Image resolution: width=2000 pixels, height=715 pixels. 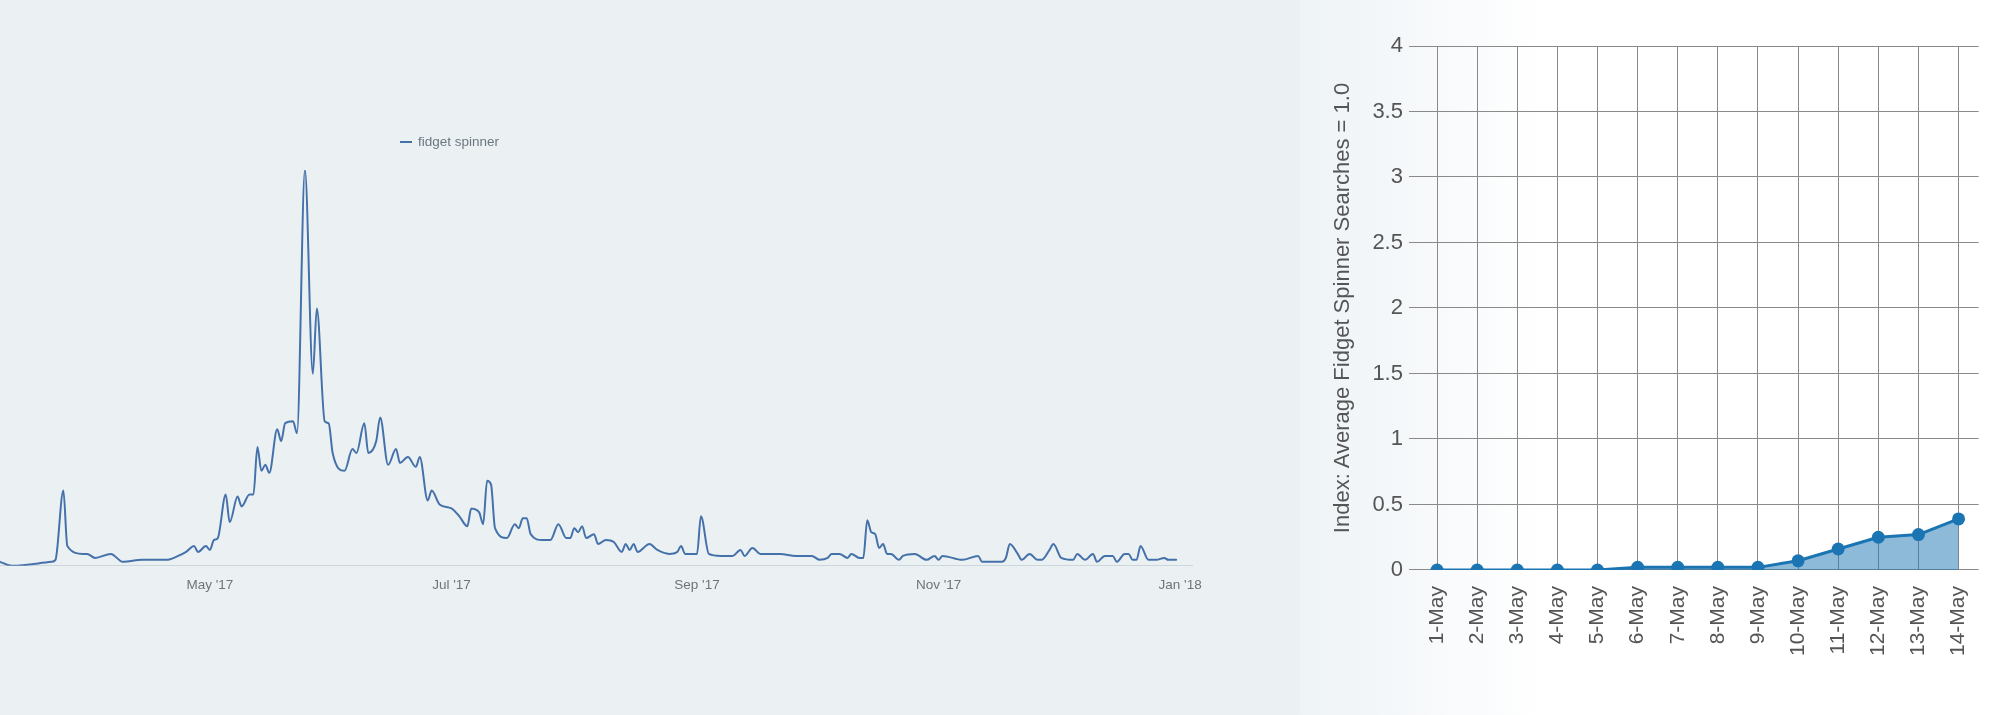 What do you see at coordinates (1877, 621) in the screenshot?
I see `x-tick-label: 12-May` at bounding box center [1877, 621].